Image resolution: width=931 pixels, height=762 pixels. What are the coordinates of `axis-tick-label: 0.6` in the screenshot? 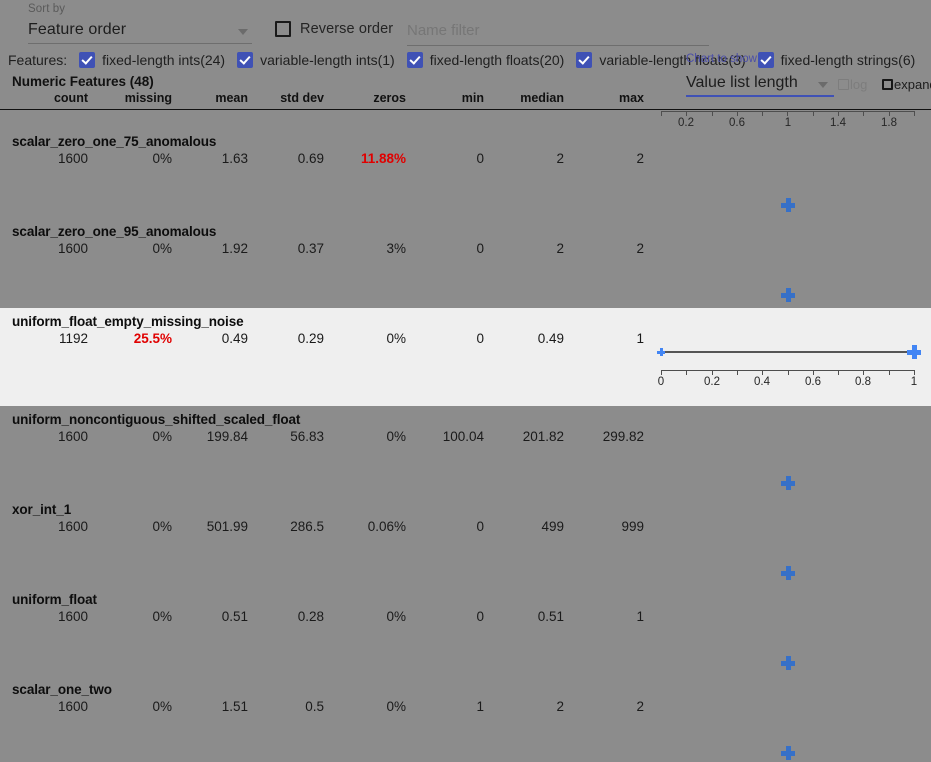 It's located at (813, 382).